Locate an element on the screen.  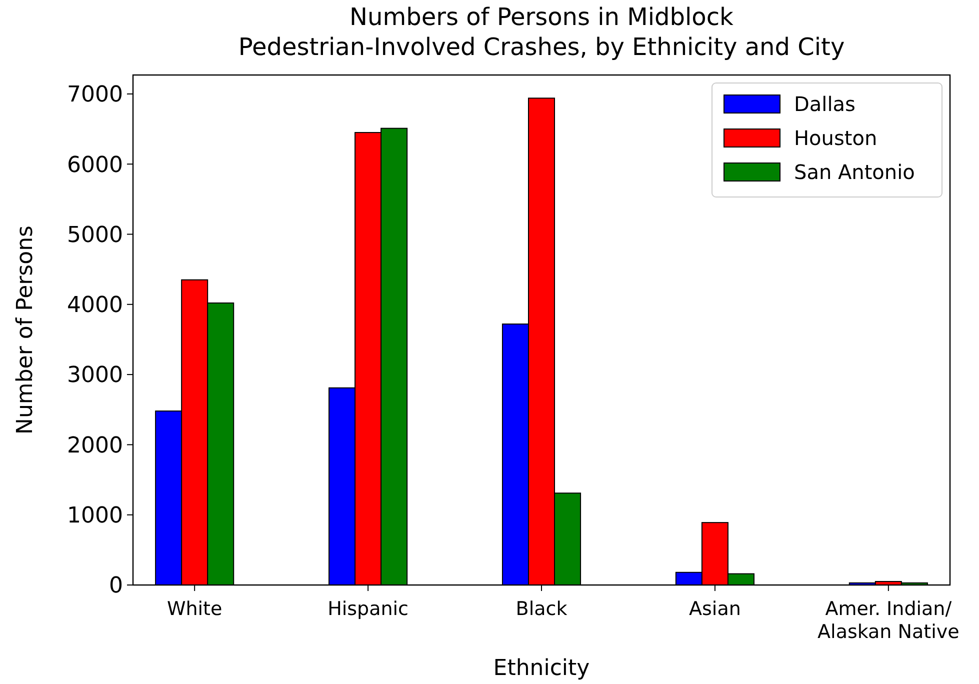
y-tick-label: 2000 is located at coordinates (95, 445).